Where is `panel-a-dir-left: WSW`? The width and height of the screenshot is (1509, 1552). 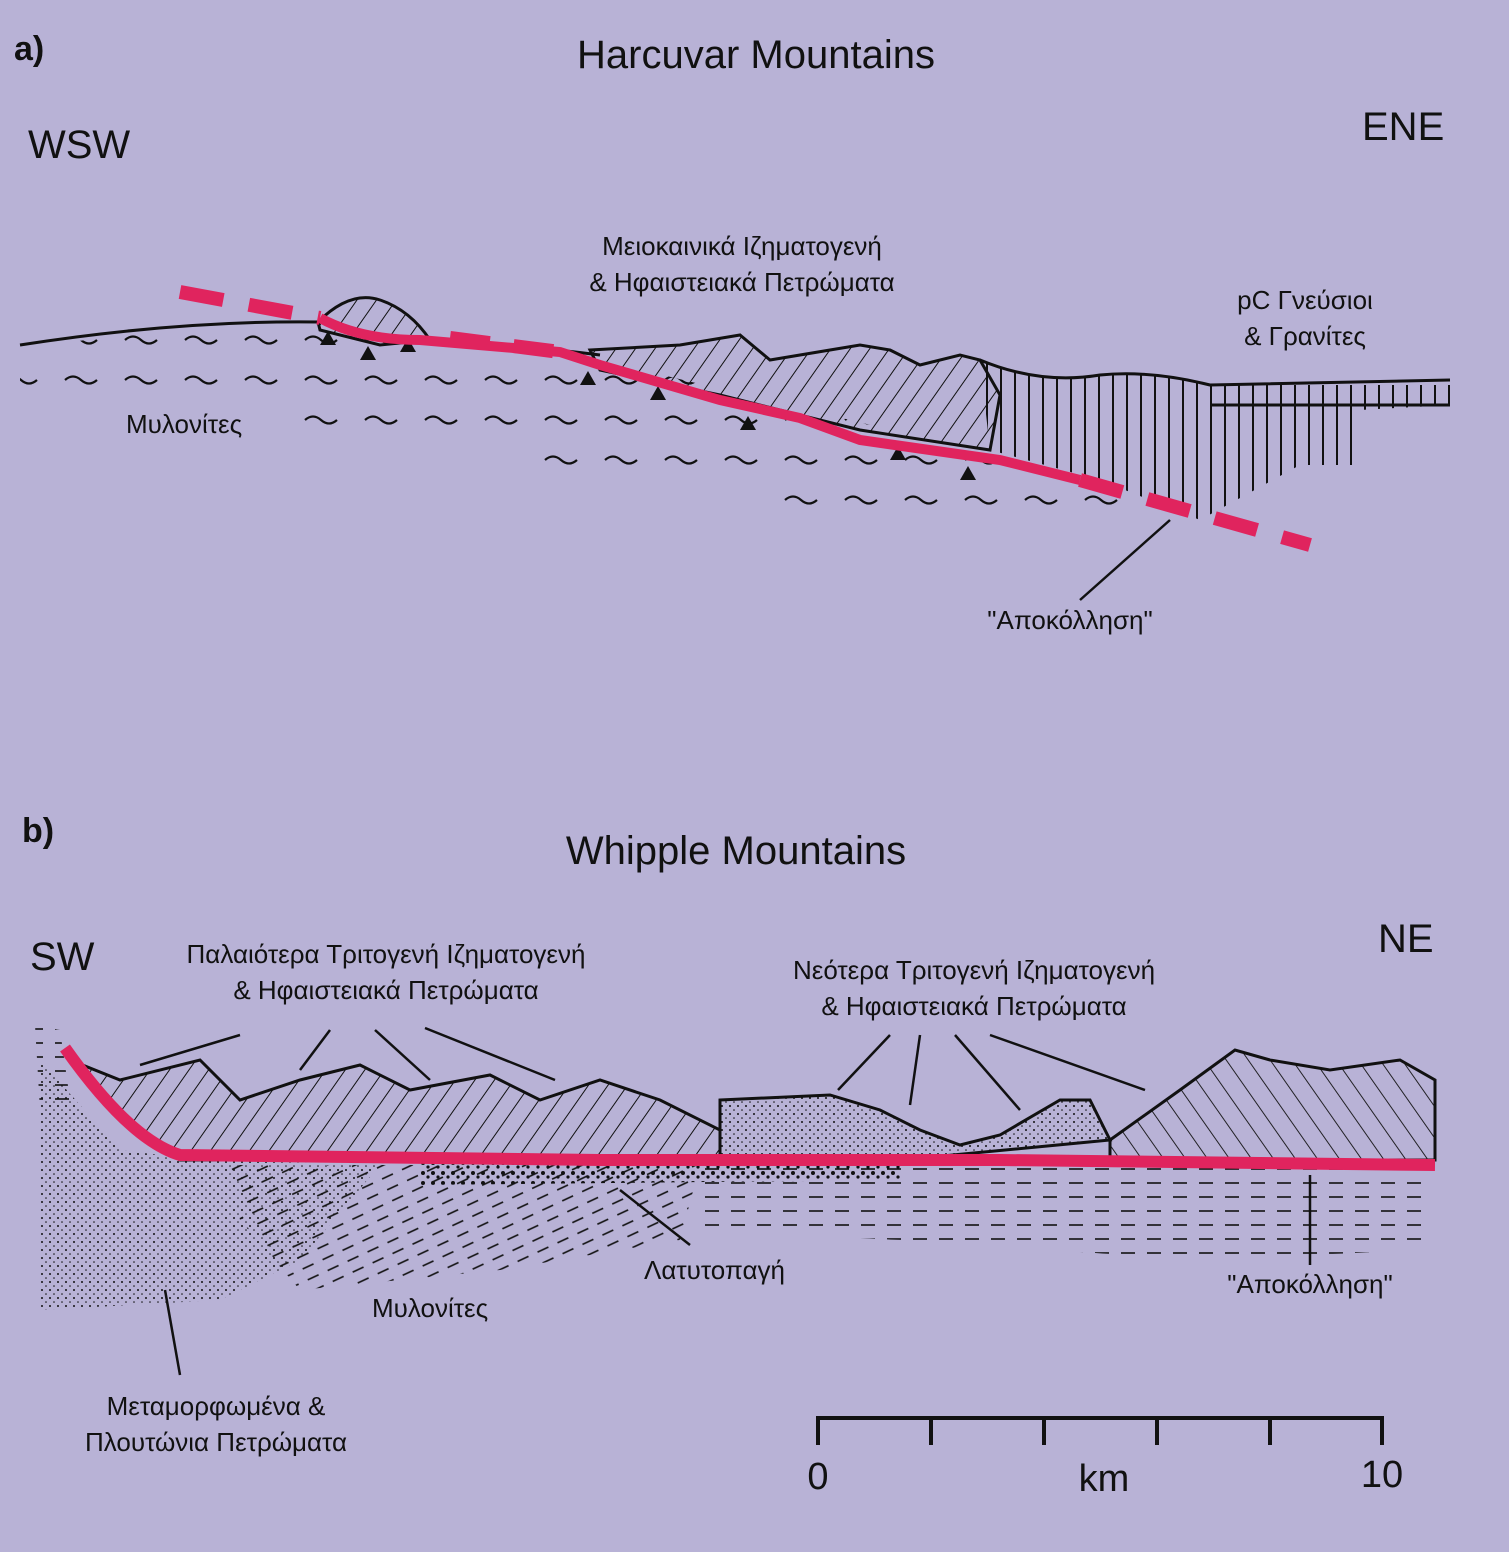 panel-a-dir-left: WSW is located at coordinates (79, 145).